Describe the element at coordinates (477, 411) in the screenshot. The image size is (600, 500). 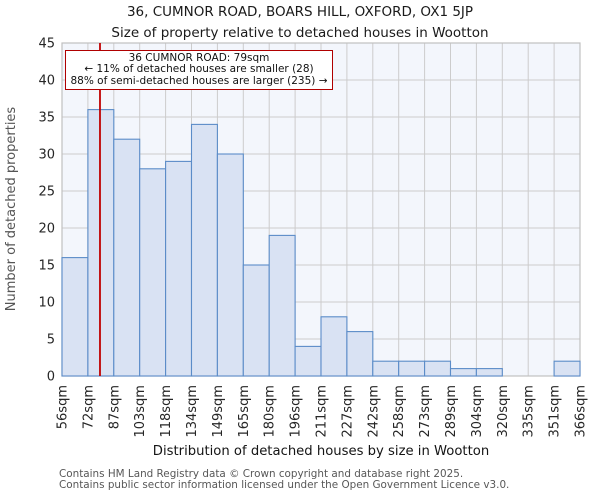
I see `x-tick-label: 304sqm` at that location.